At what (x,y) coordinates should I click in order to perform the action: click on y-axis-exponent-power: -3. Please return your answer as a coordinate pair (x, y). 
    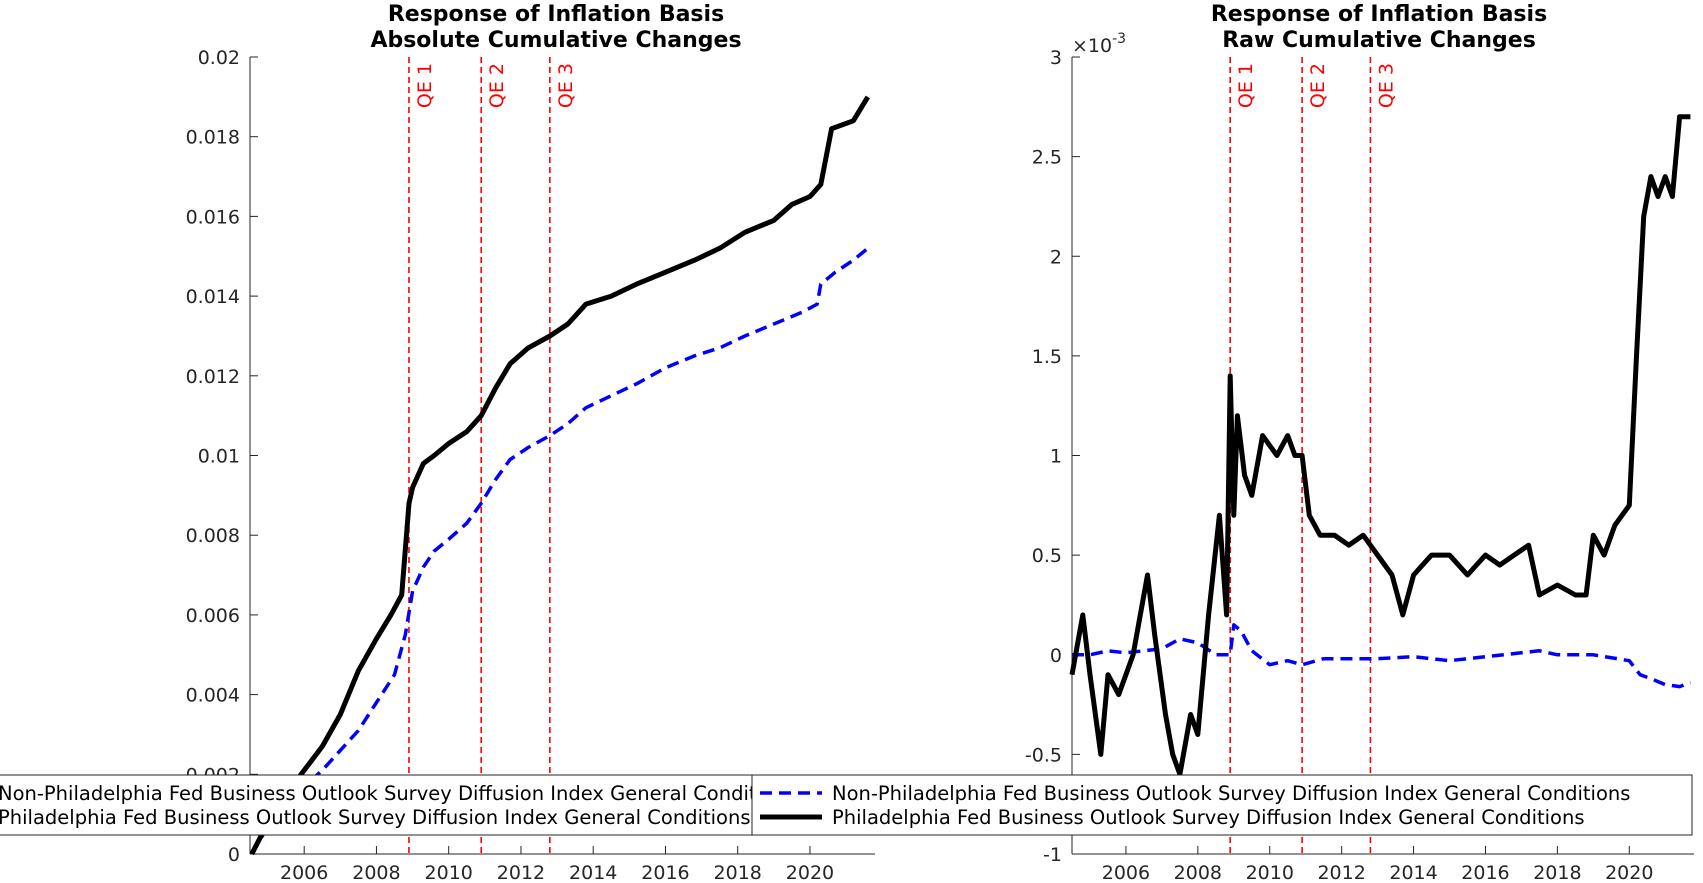
    Looking at the image, I should click on (1119, 39).